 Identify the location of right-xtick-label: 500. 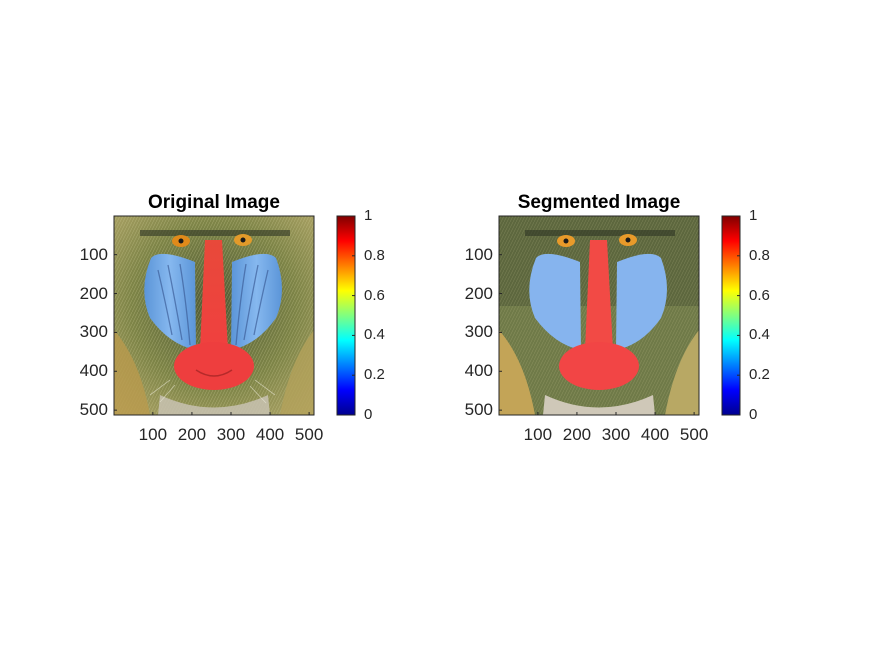
(694, 434).